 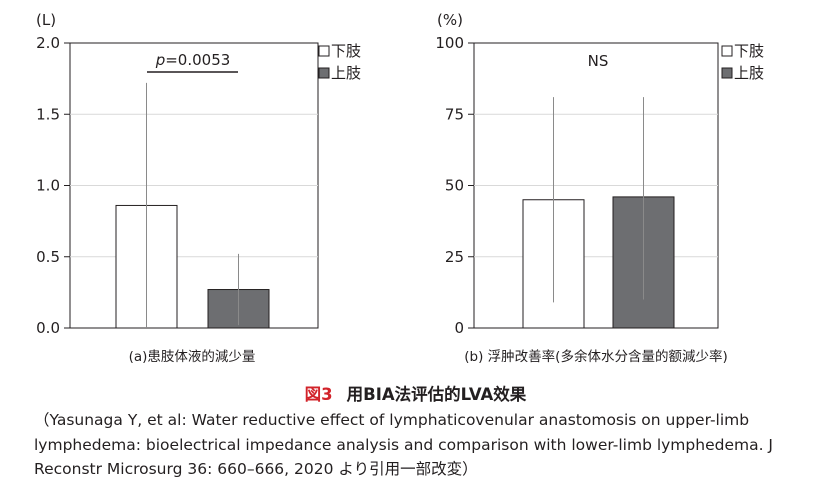 I want to click on chart-b-y-tick-label: 25, so click(x=454, y=257).